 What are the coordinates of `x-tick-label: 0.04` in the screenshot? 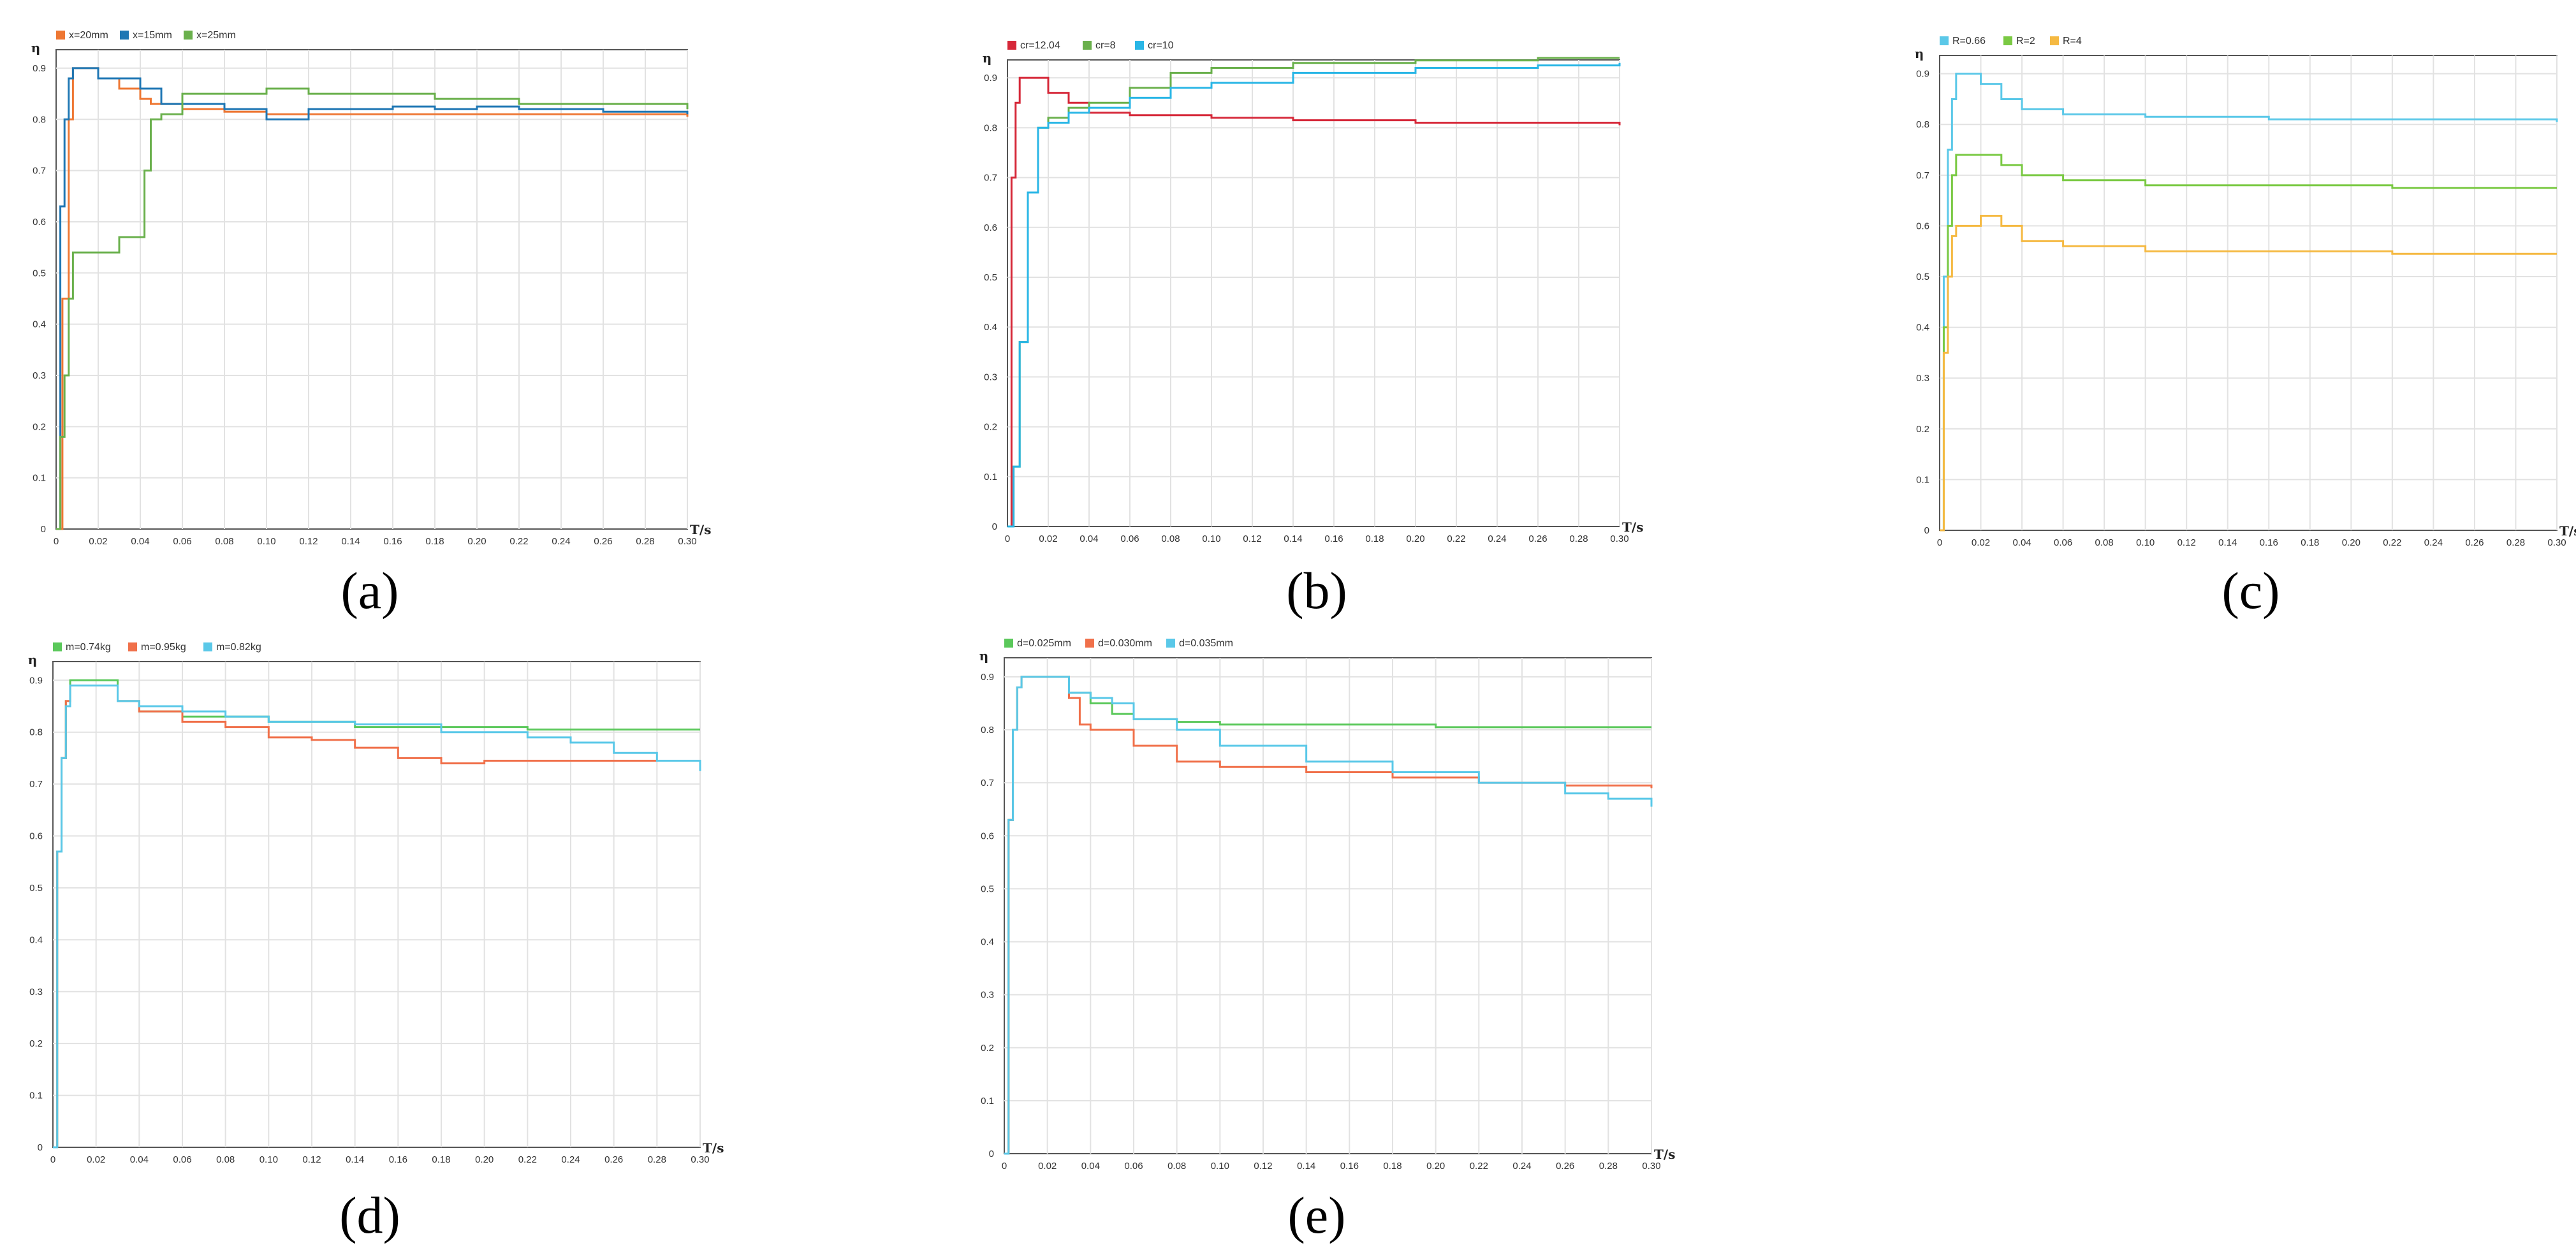 It's located at (1088, 538).